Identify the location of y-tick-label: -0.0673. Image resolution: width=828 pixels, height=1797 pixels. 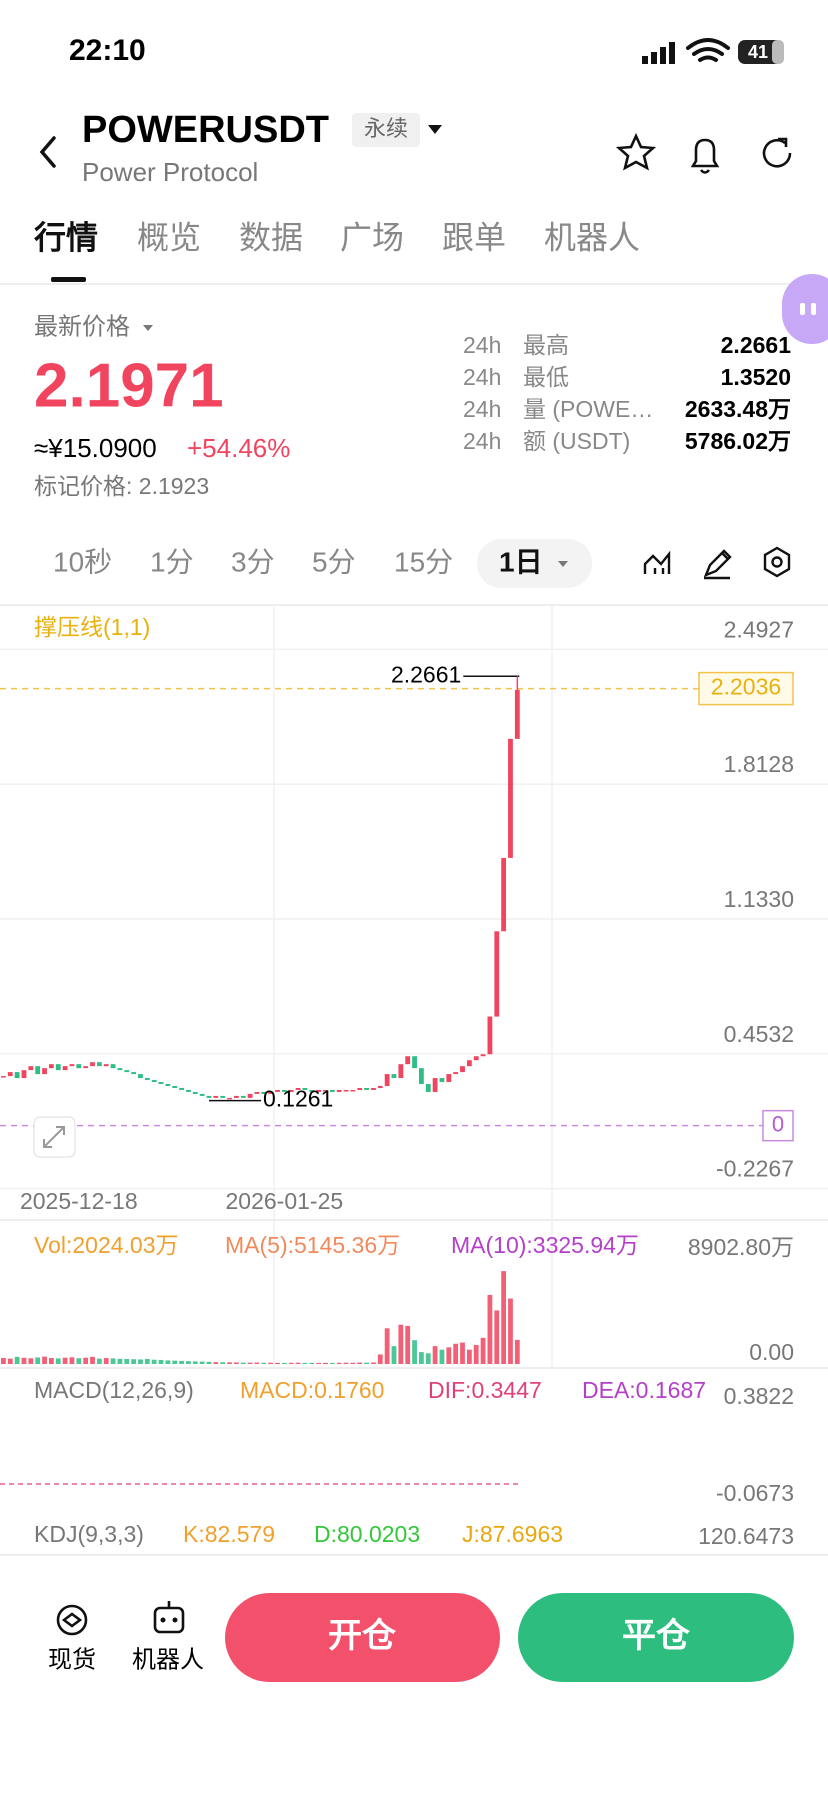
(755, 1493).